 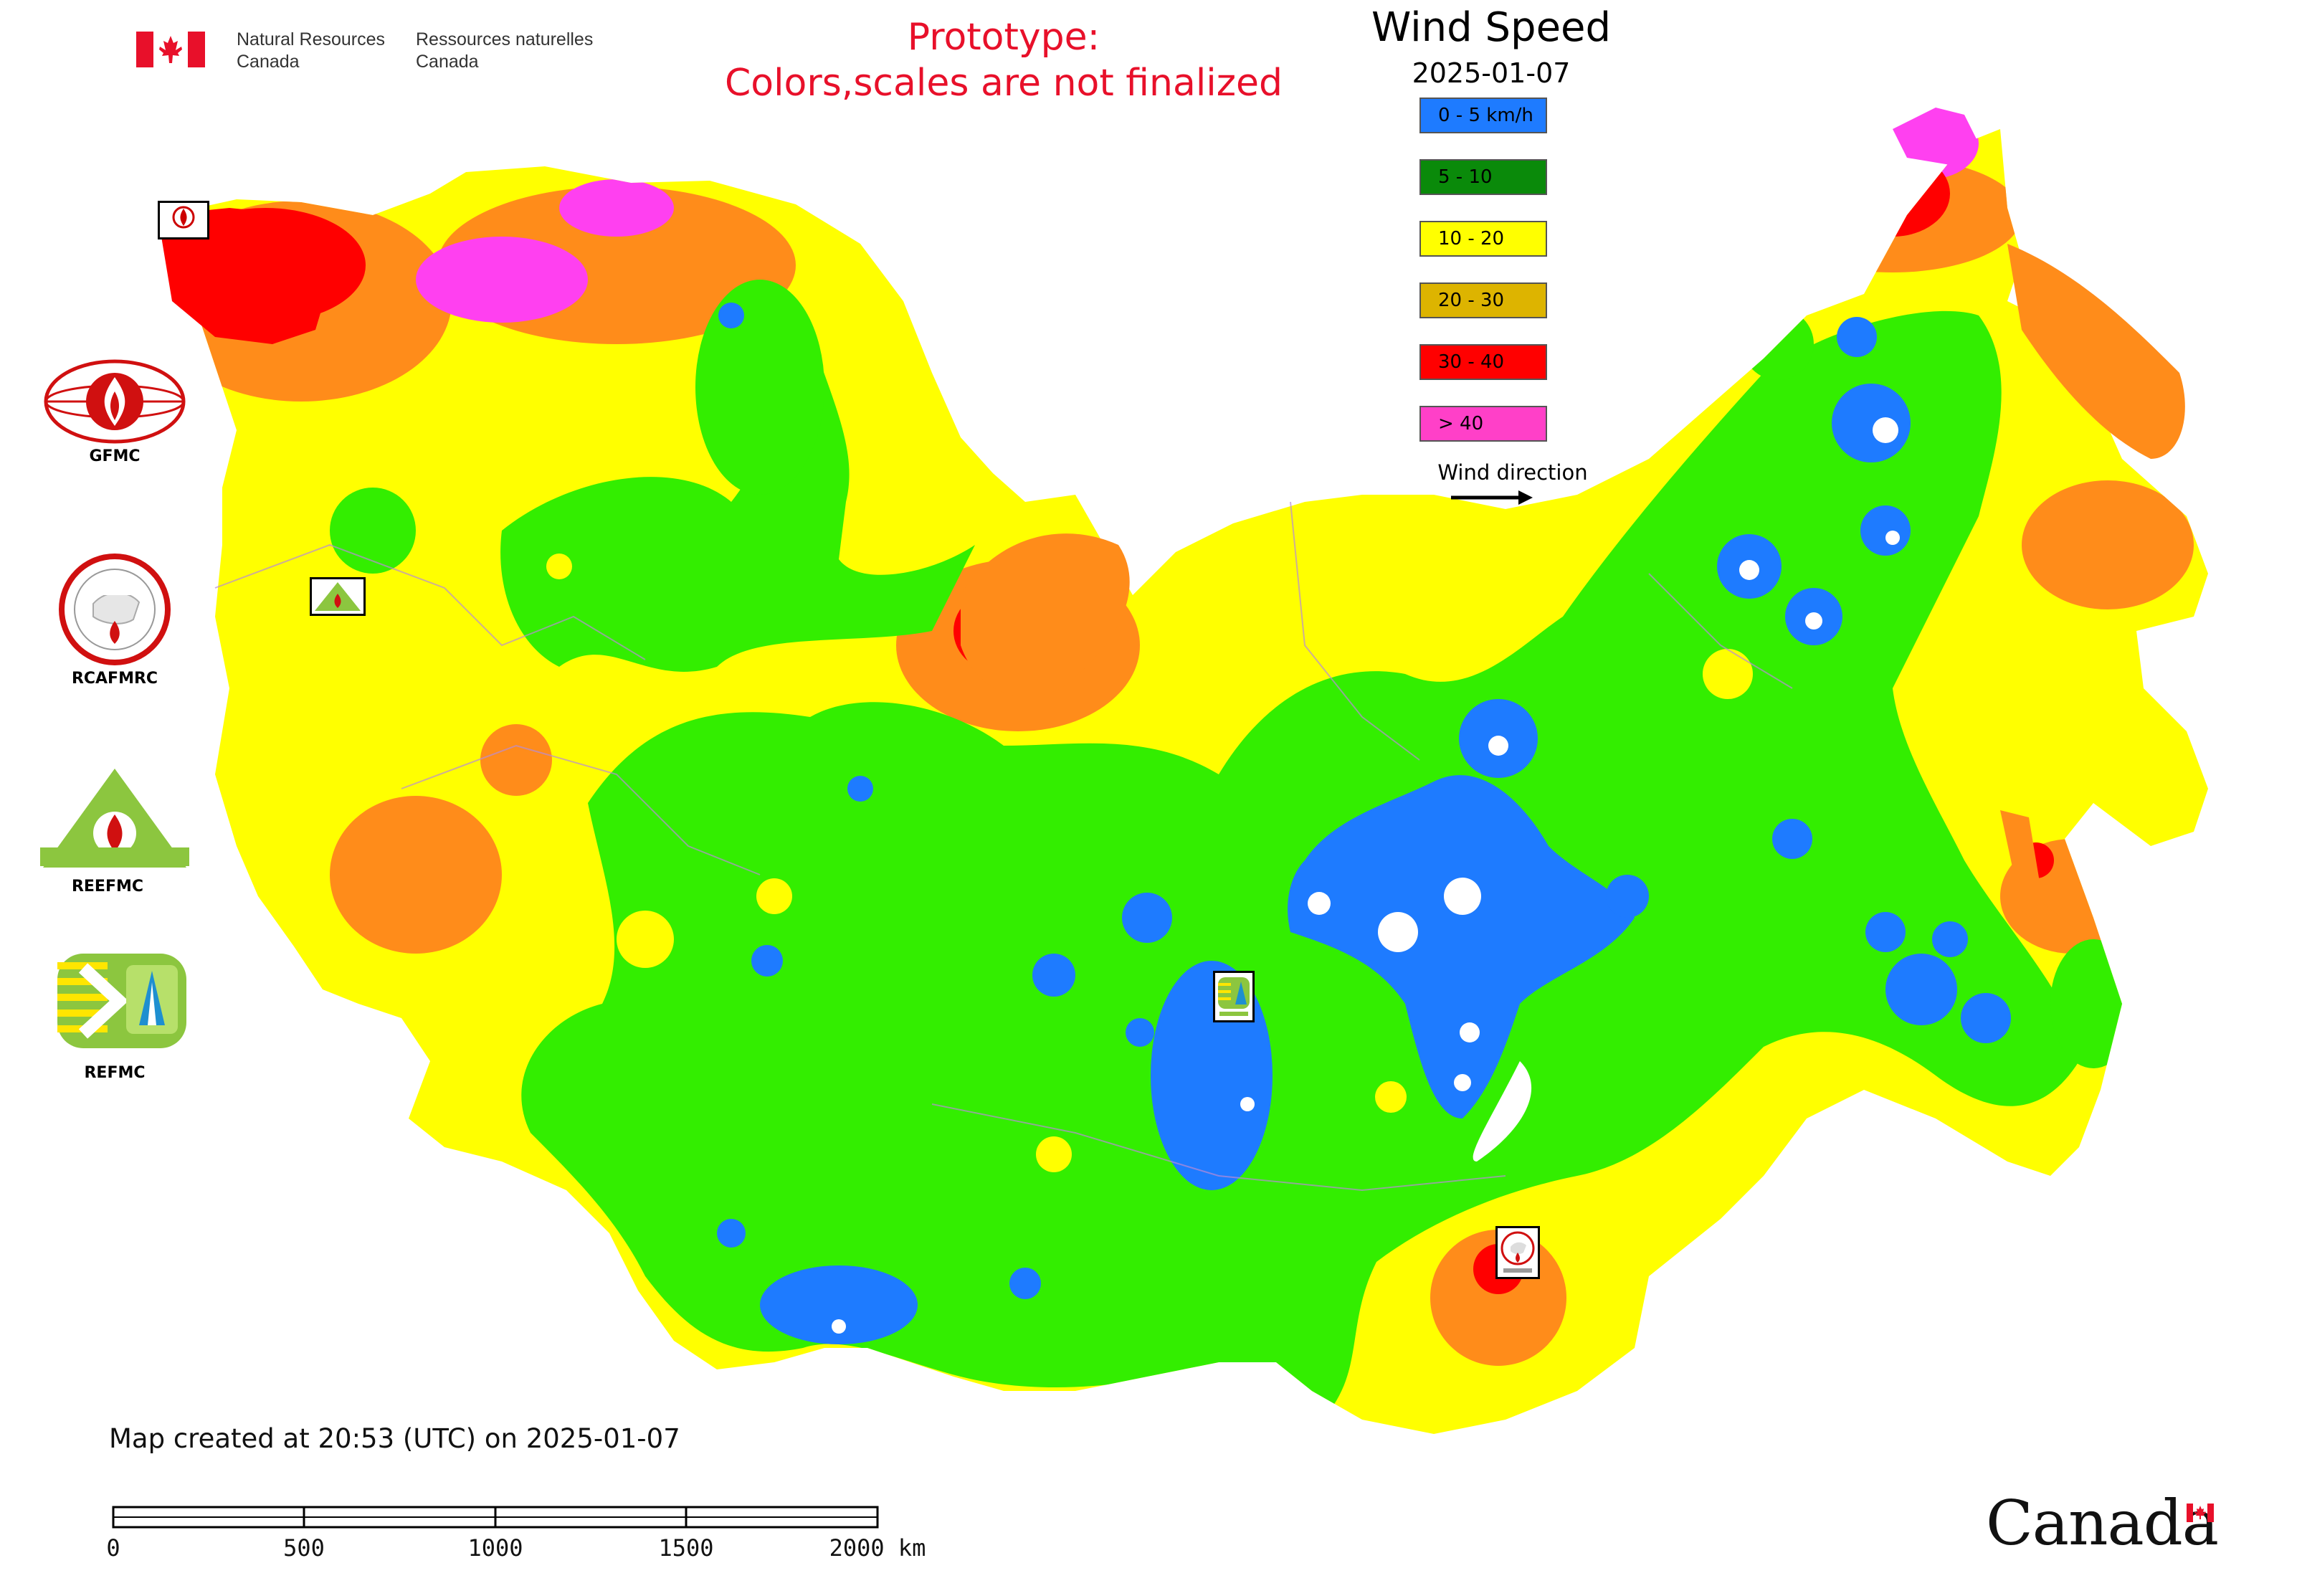 I want to click on reefmc-label: REEFMC, so click(x=108, y=887).